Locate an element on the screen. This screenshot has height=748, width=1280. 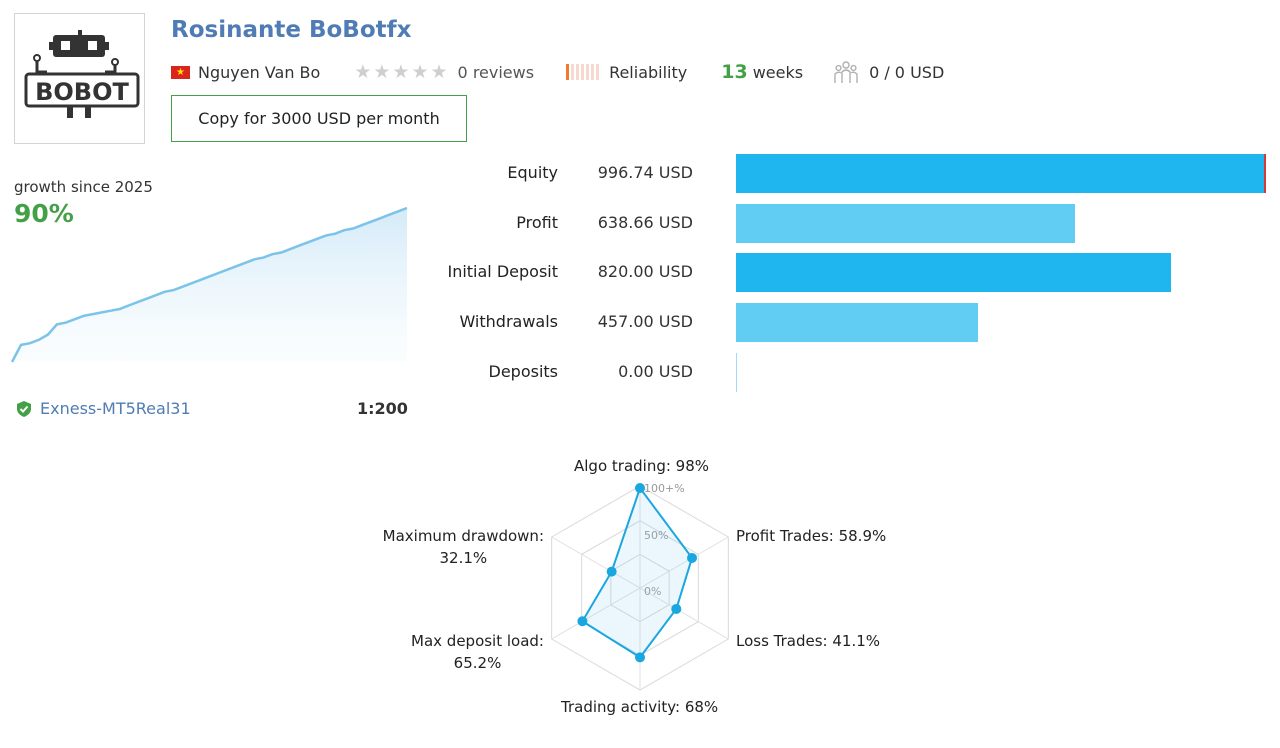
growth-chart is located at coordinates (210, 282).